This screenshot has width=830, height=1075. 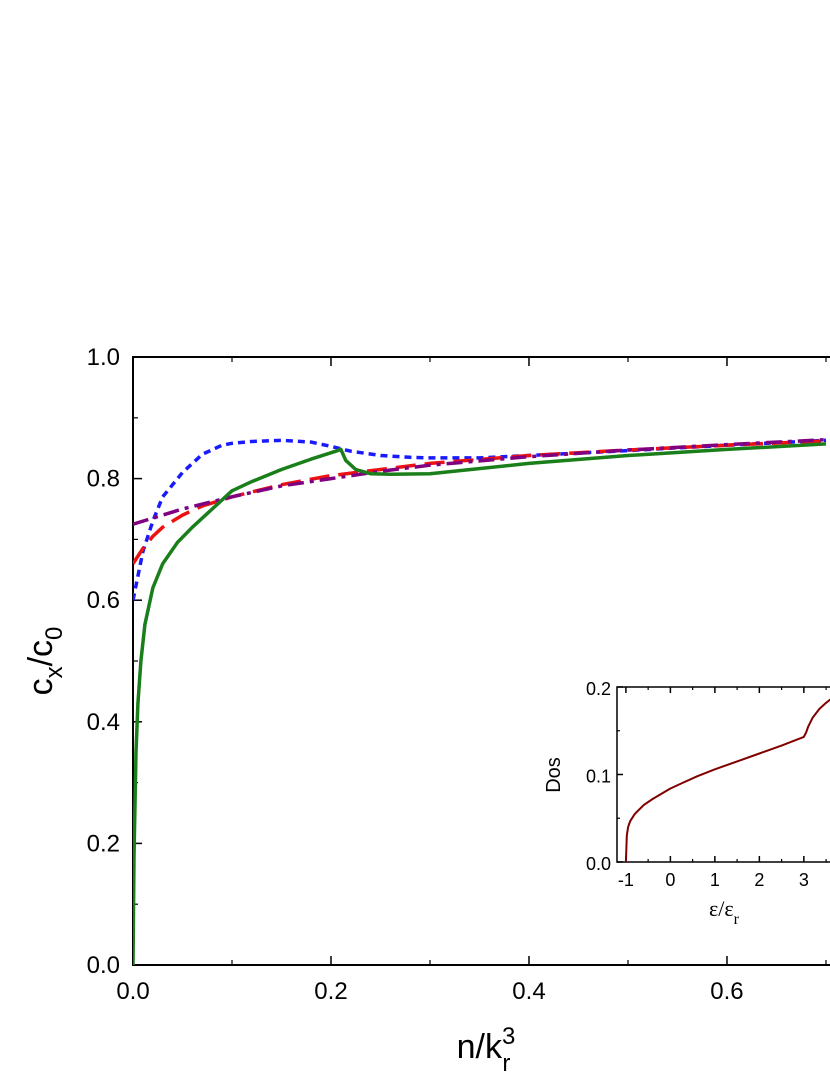 I want to click on y-axis-label: cx/c0, so click(x=45, y=661).